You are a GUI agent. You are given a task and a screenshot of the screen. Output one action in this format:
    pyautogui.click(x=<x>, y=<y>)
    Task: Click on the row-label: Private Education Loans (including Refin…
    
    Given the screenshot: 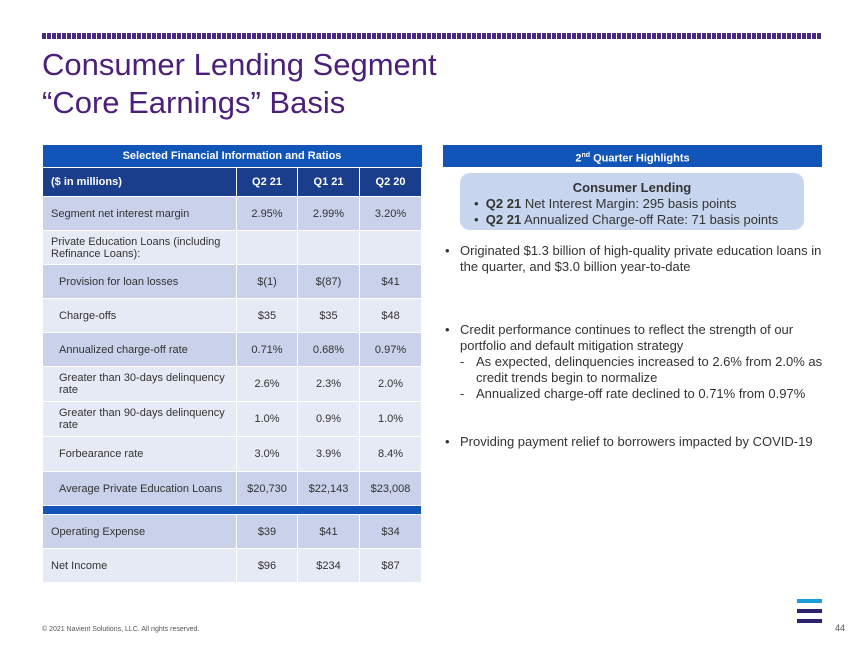 What is the action you would take?
    pyautogui.click(x=139, y=247)
    